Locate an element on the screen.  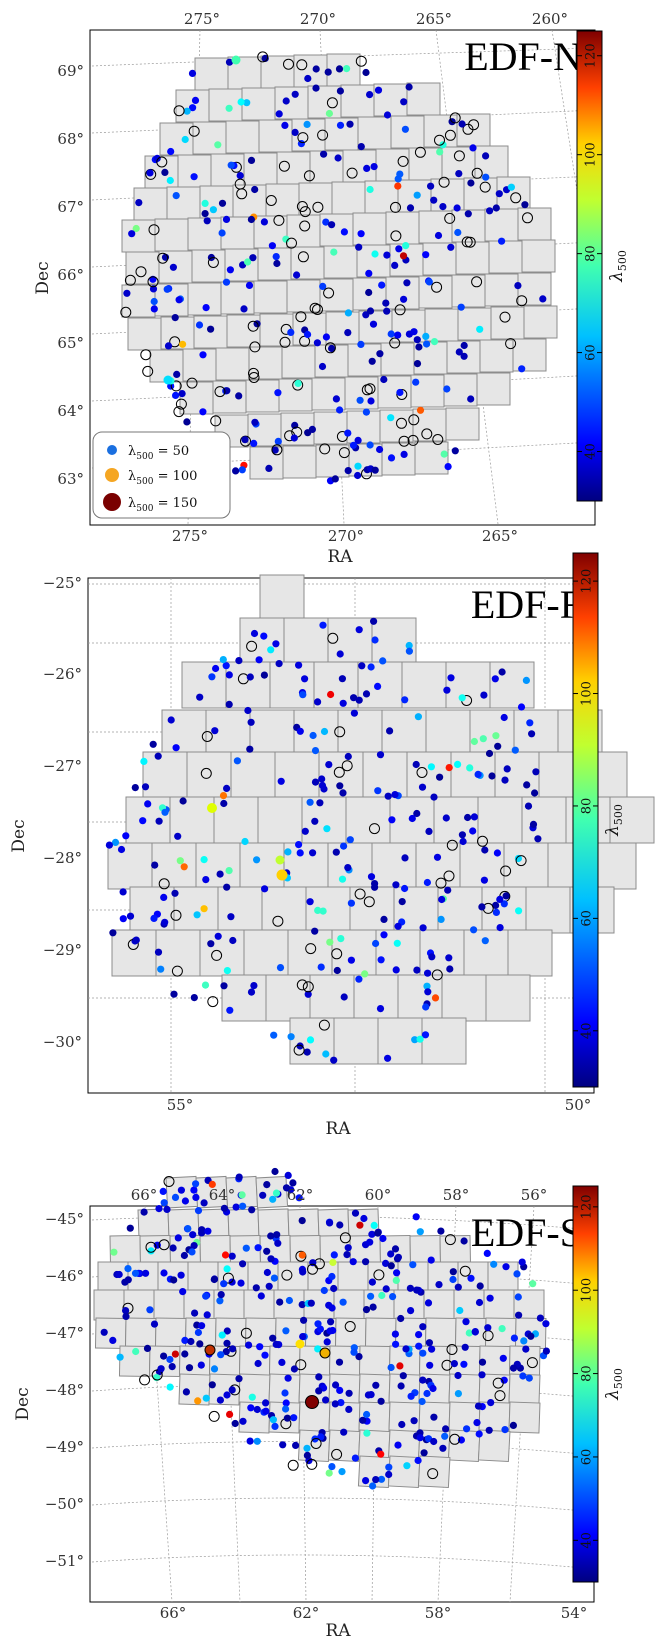
grid-line is located at coordinates (343, 1505).